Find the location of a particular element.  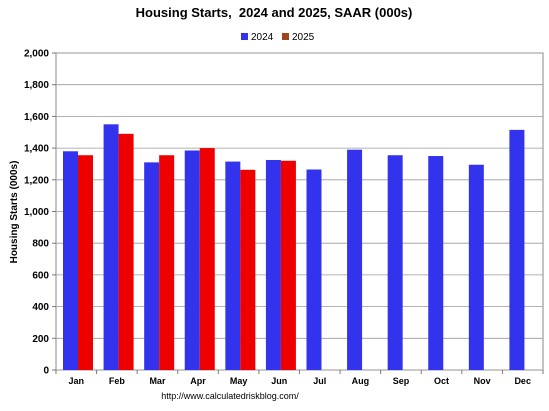

bar-2025-May is located at coordinates (248, 269).